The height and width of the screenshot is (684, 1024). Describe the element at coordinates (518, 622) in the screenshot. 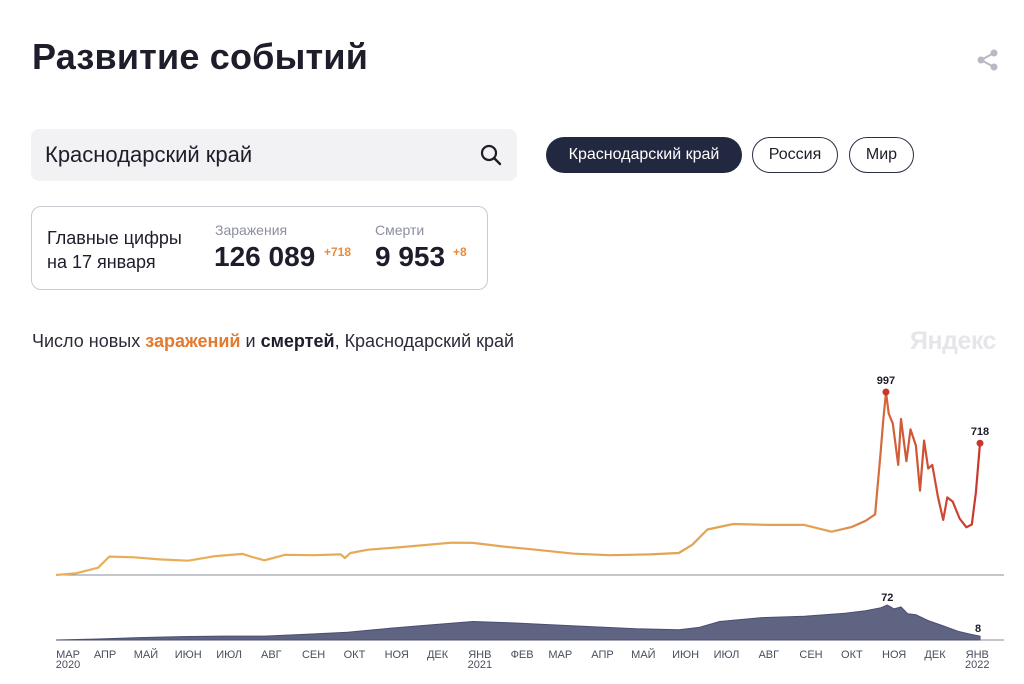

I see `deaths-area` at that location.